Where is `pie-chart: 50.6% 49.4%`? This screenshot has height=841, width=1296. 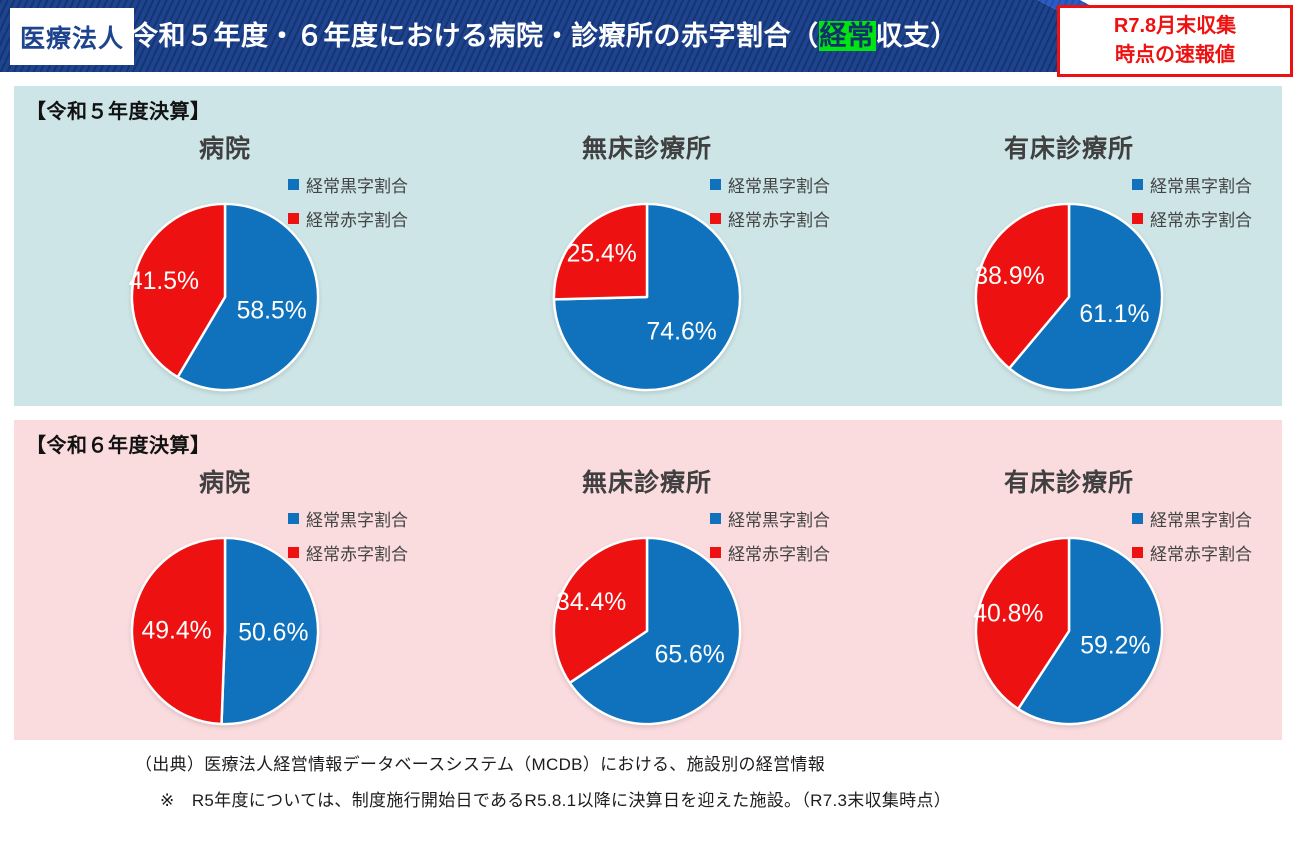
pie-chart: 50.6% 49.4% is located at coordinates (225, 631).